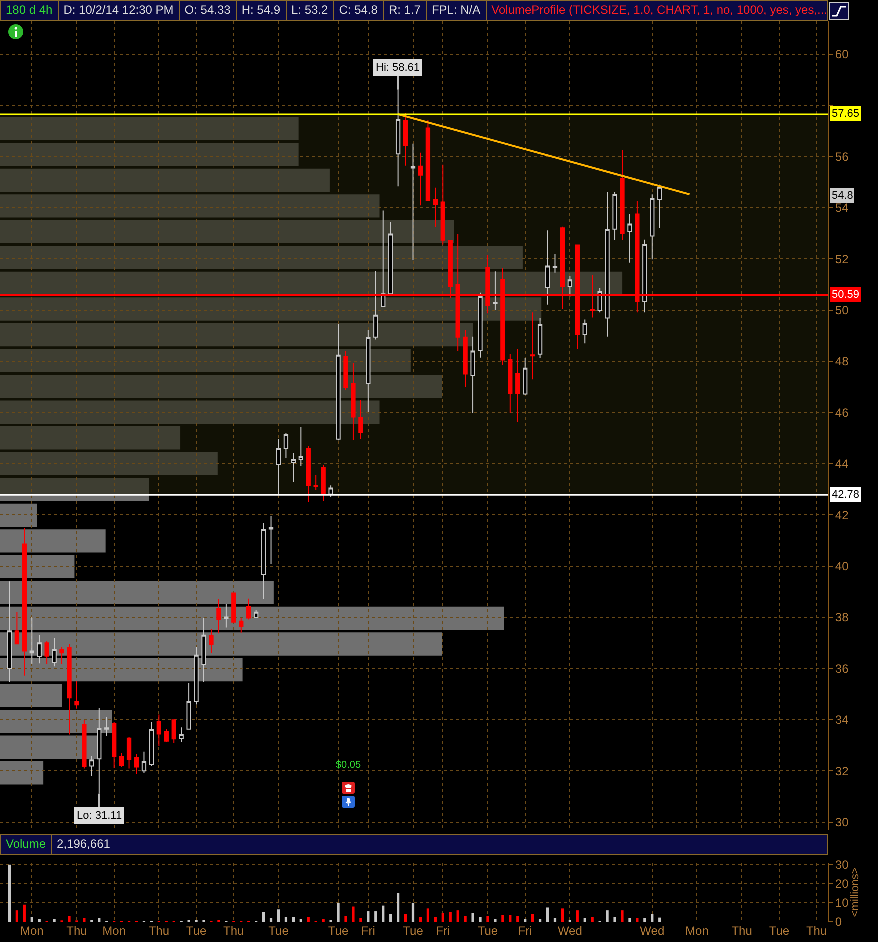 The image size is (878, 942). I want to click on chart-title: 180 d 4h, so click(30, 10).